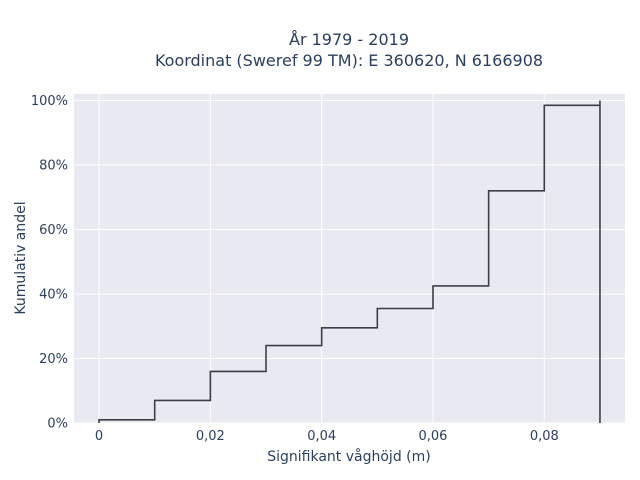  I want to click on x-tick-label: 0,04, so click(321, 436).